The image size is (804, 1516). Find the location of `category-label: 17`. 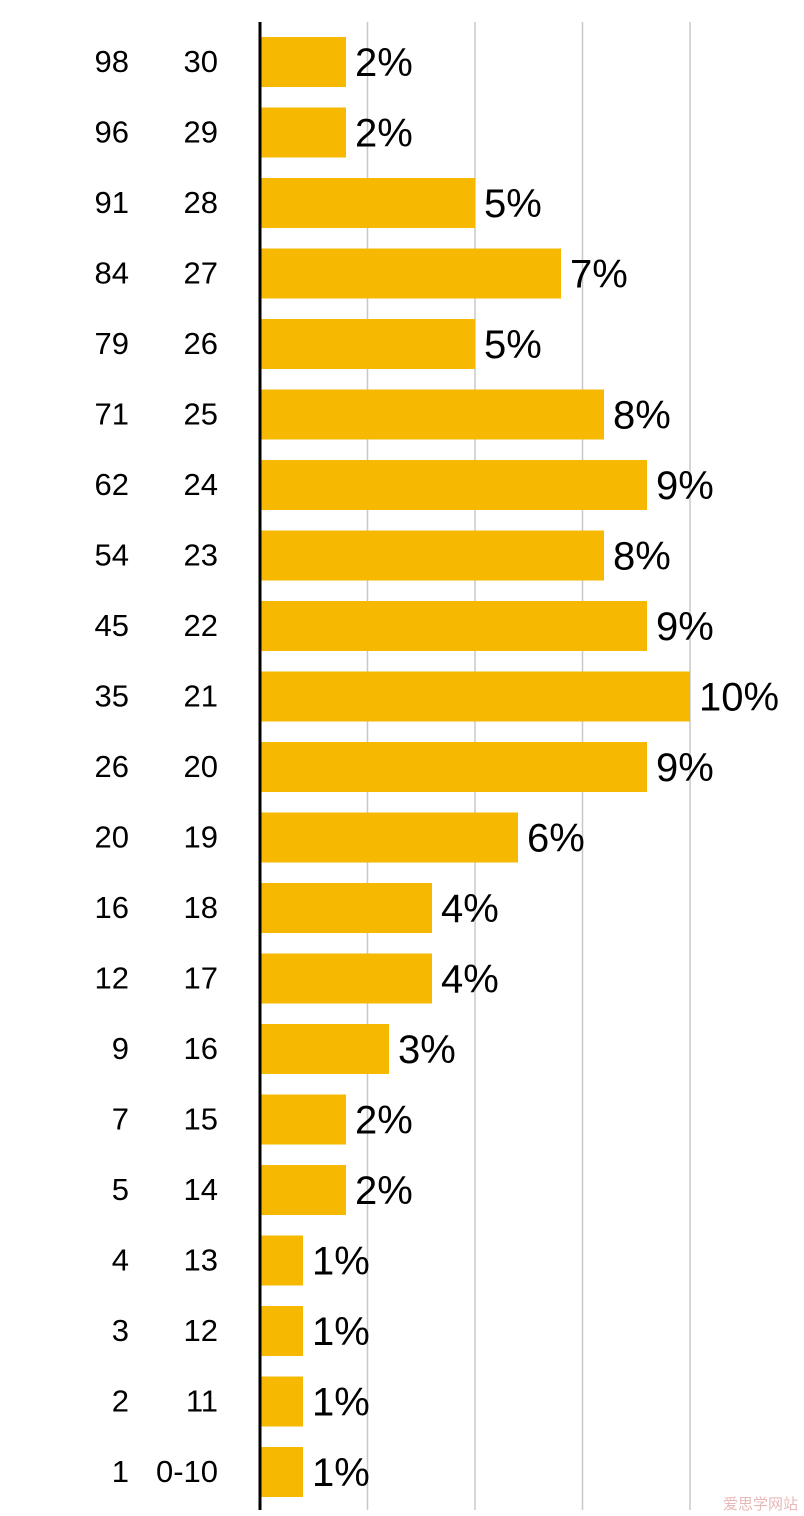

category-label: 17 is located at coordinates (201, 978).